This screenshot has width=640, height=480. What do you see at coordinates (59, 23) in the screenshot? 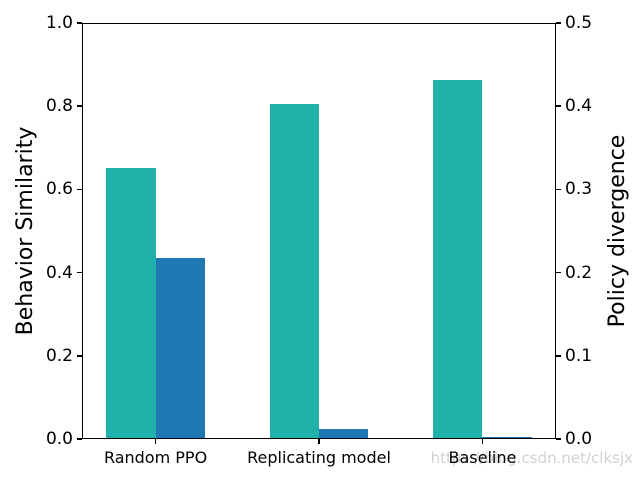
I see `left-tick-label: 1.0` at bounding box center [59, 23].